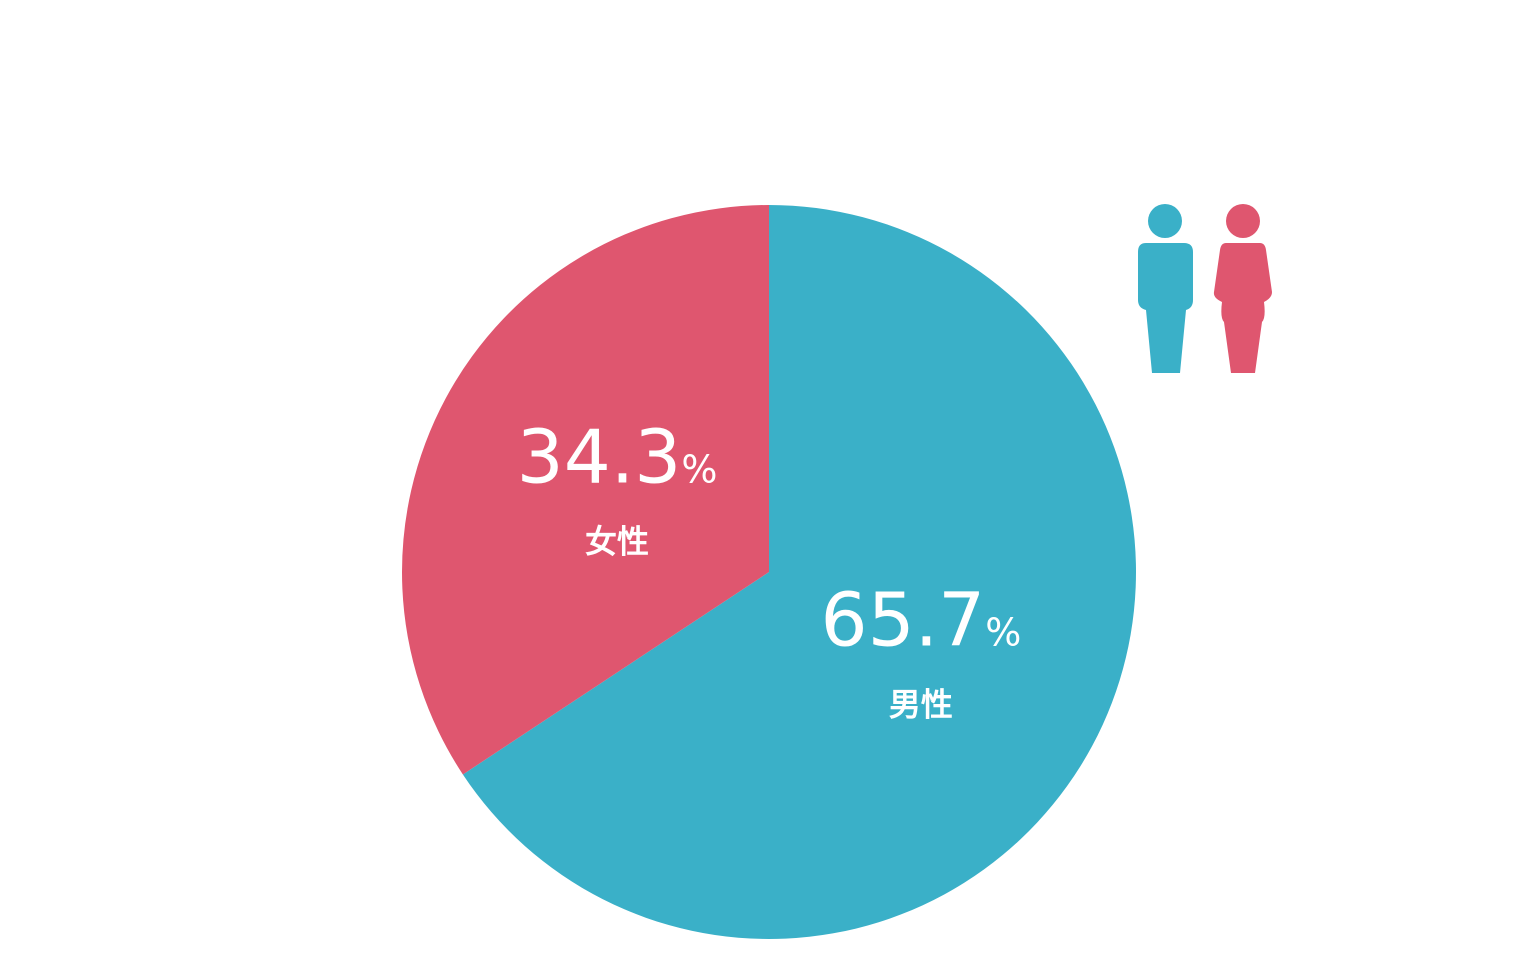  Describe the element at coordinates (921, 705) in the screenshot. I see `category-label: 男性` at that location.